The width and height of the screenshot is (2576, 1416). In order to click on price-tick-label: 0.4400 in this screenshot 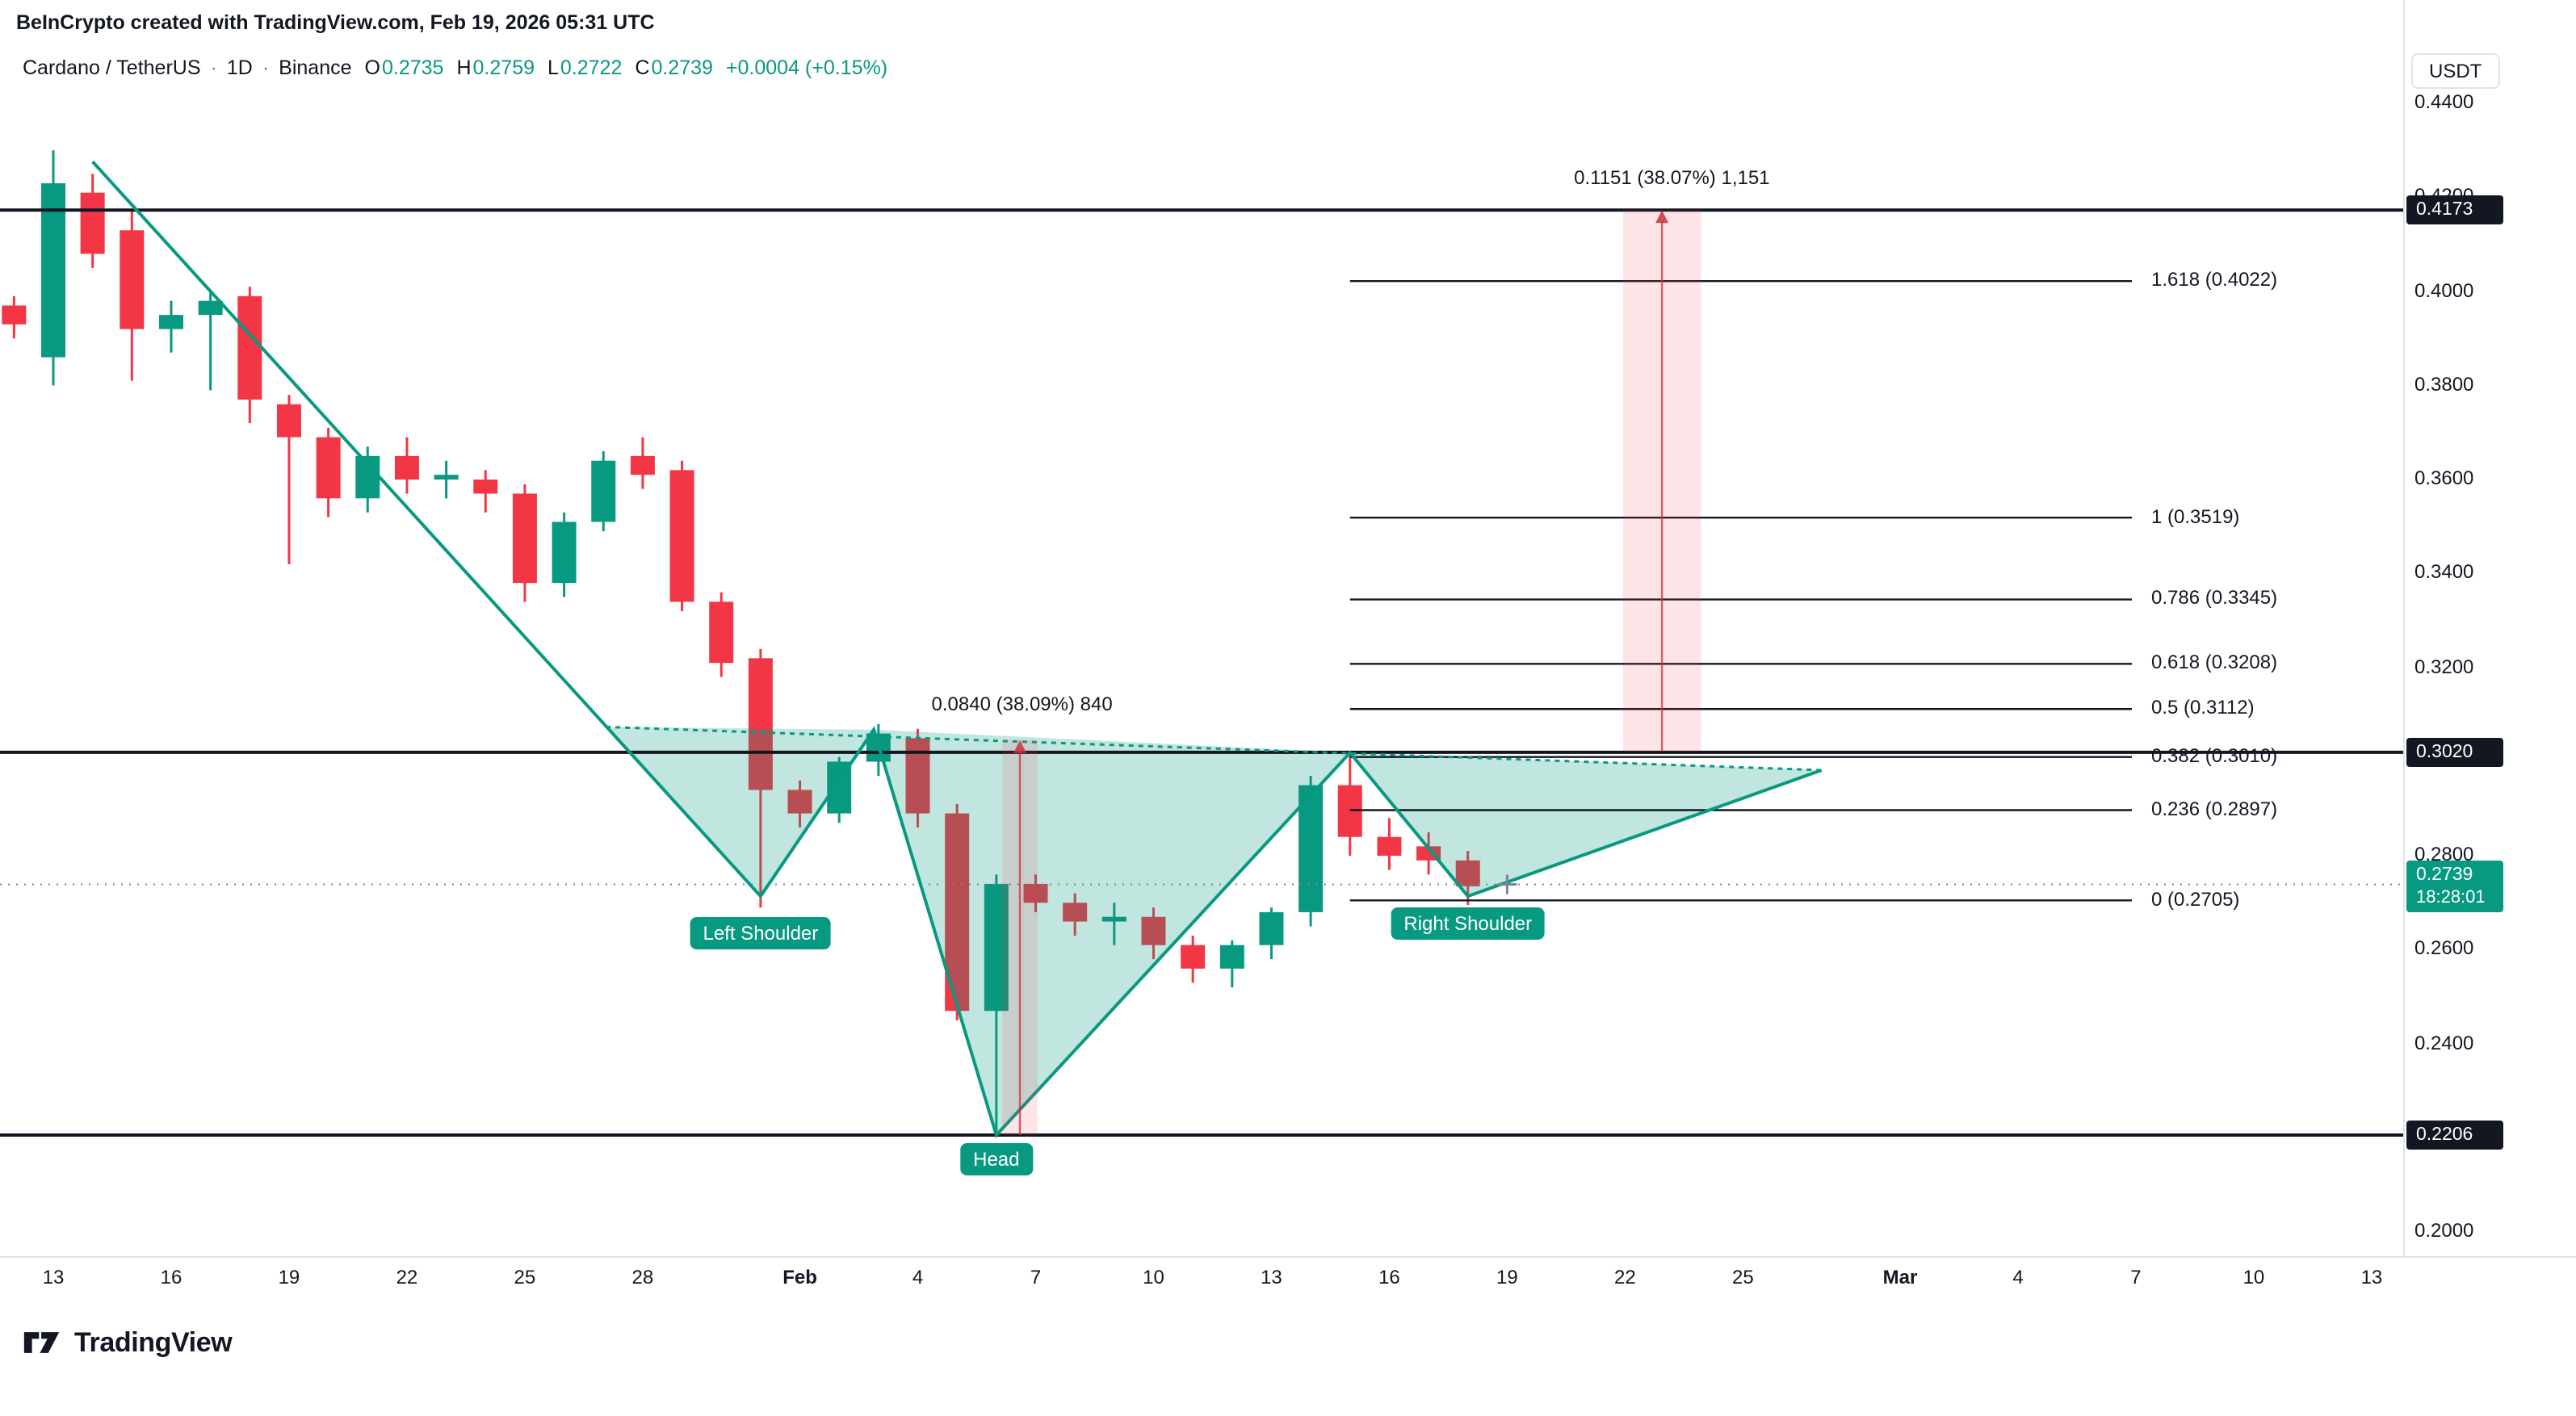, I will do `click(2444, 101)`.